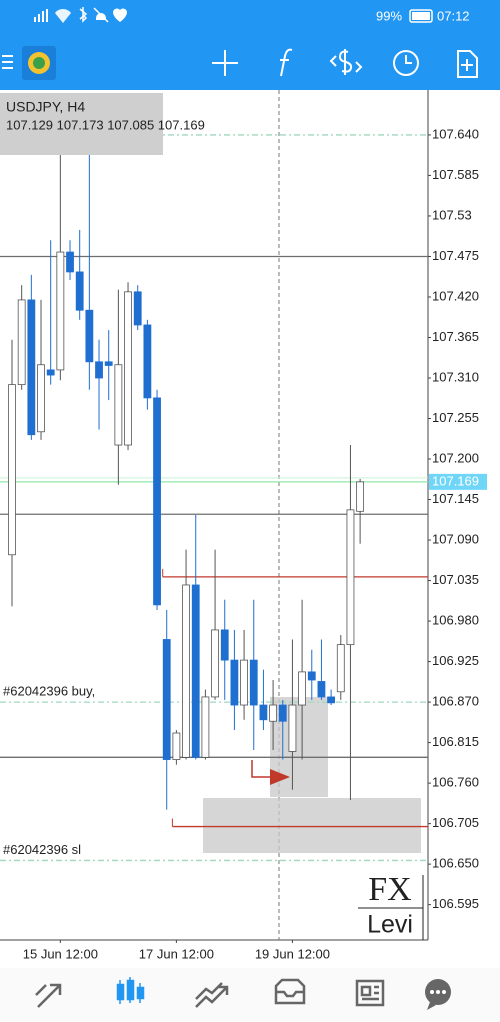 The image size is (500, 1022). I want to click on news-tab, so click(370, 993).